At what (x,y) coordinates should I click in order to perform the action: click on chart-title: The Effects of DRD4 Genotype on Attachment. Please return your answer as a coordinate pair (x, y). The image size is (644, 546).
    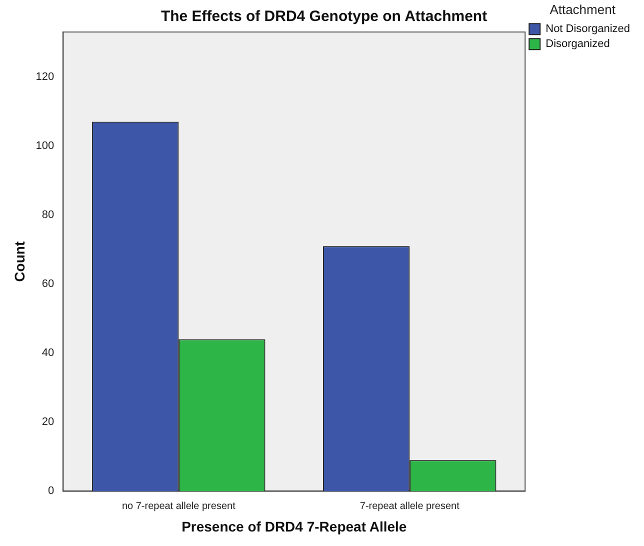
    Looking at the image, I should click on (324, 17).